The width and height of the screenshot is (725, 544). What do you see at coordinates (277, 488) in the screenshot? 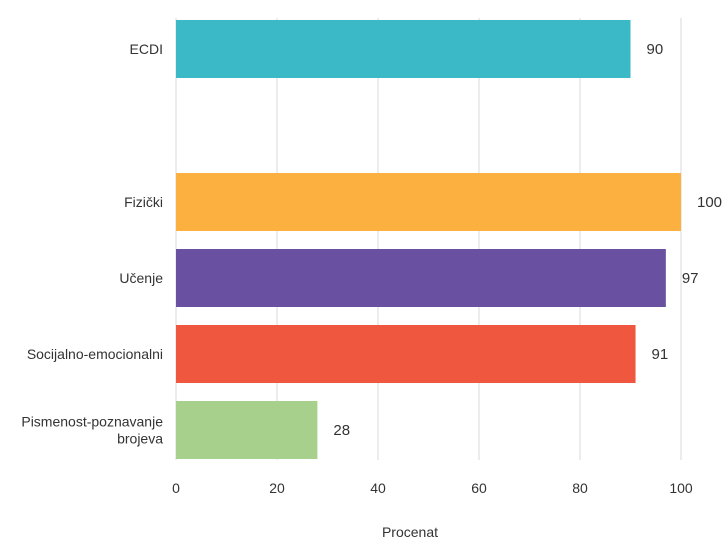
I see `x-tick-label: 20` at bounding box center [277, 488].